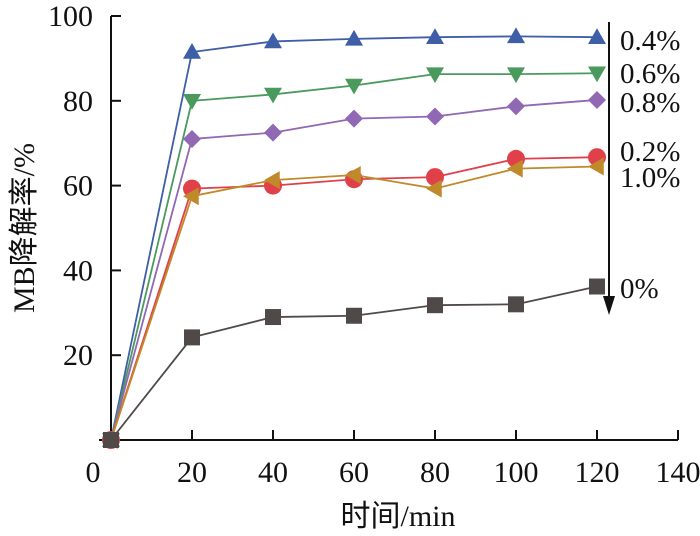 The width and height of the screenshot is (700, 536). Describe the element at coordinates (354, 472) in the screenshot. I see `x-tick-label: 60` at that location.